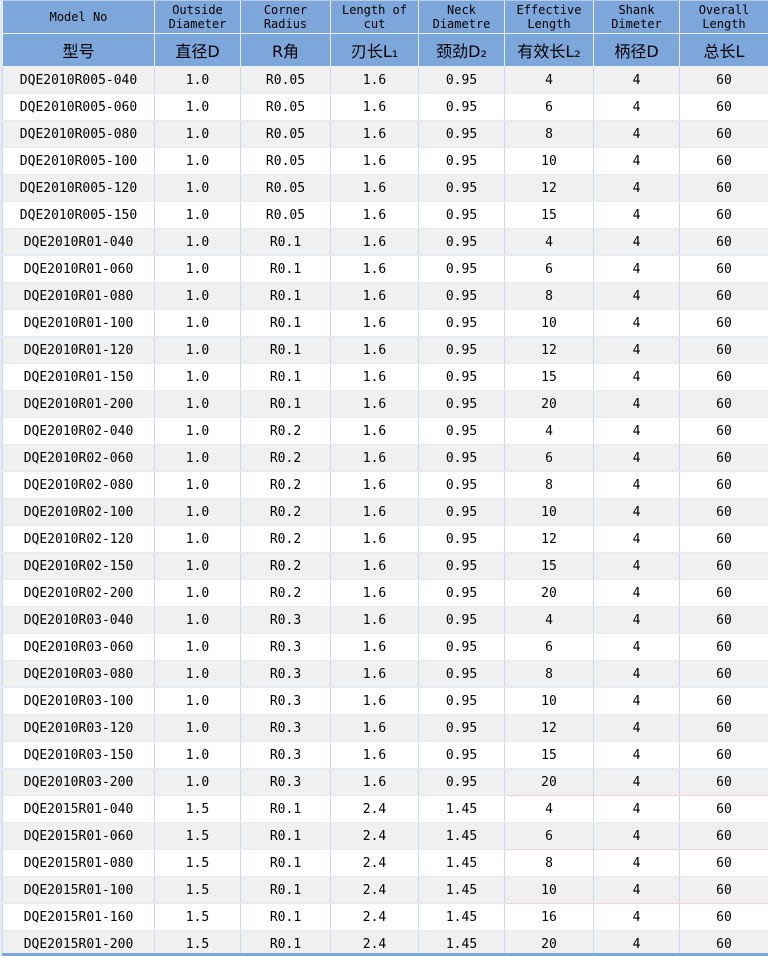 The height and width of the screenshot is (956, 768). What do you see at coordinates (78, 863) in the screenshot?
I see `cell-model-no: DQE2015R01-080` at bounding box center [78, 863].